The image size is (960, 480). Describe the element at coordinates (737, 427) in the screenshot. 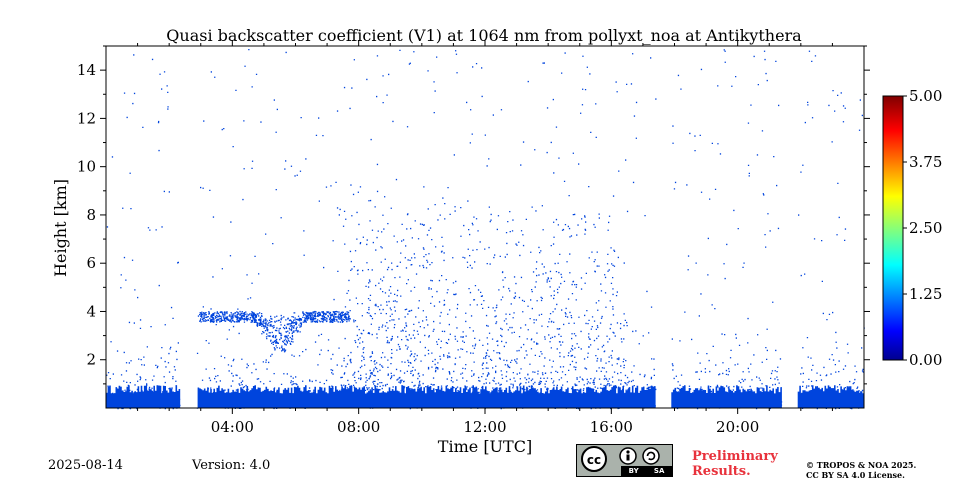

I see `x-tick-label: 20:00` at that location.